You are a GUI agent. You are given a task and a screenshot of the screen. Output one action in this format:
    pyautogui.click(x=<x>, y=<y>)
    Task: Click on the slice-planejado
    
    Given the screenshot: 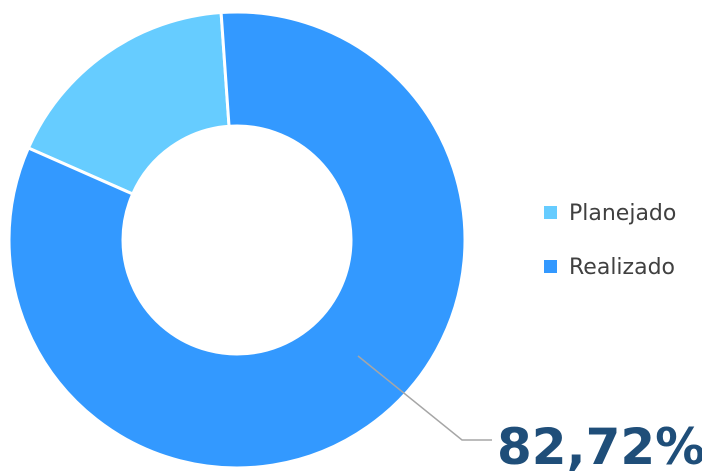 What is the action you would take?
    pyautogui.click(x=128, y=103)
    